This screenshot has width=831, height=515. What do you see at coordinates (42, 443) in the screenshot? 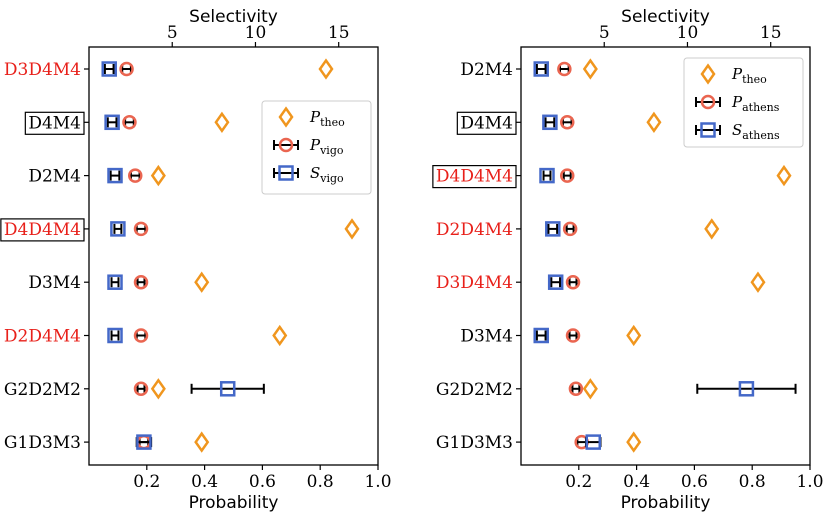
I see `category-label: G1D3M3` at bounding box center [42, 443].